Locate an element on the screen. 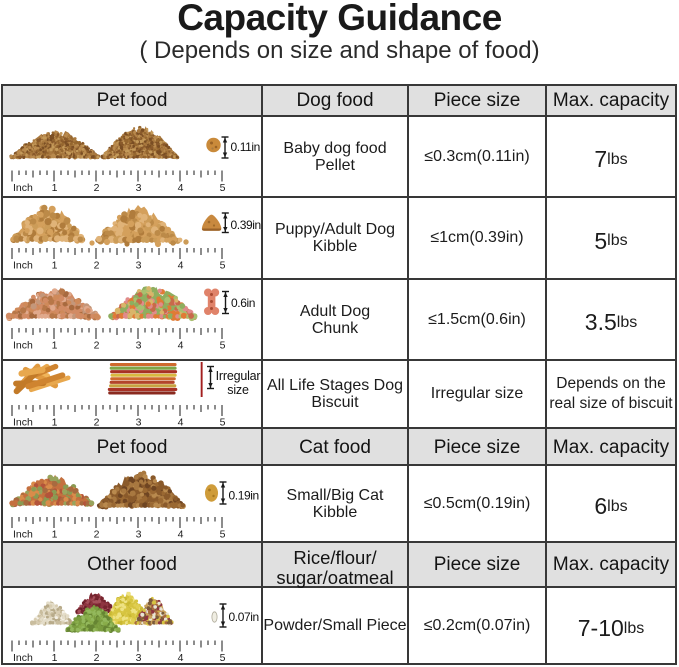 This screenshot has width=679, height=667. svg-text: 0.07in is located at coordinates (244, 617).